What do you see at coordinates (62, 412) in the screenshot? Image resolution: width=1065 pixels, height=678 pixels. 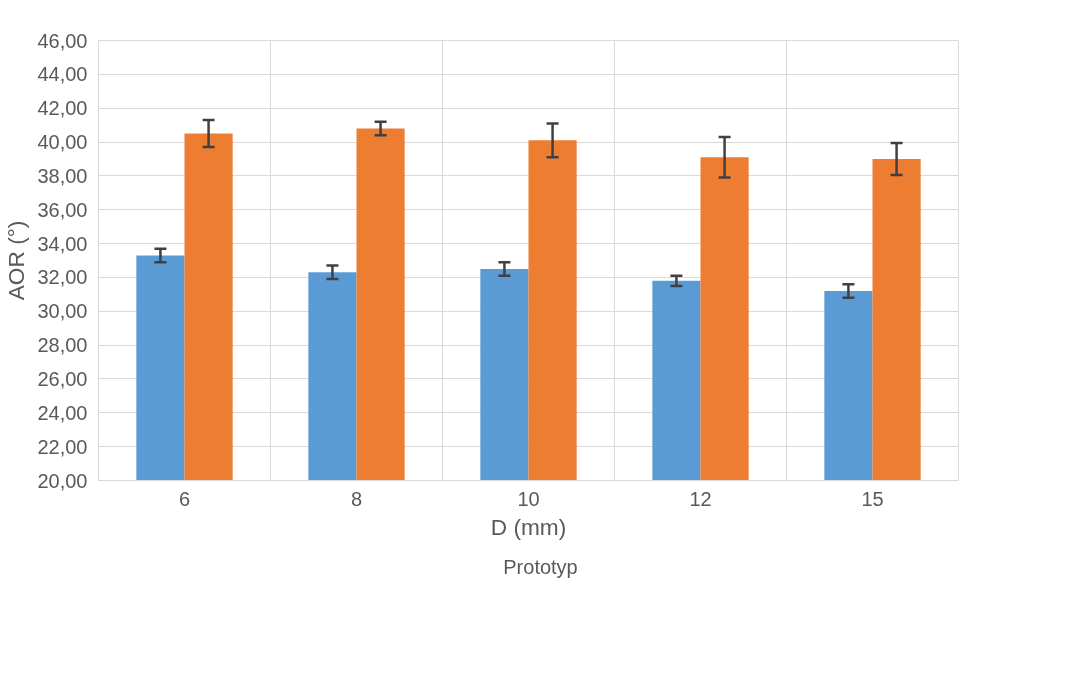 I see `y-tick-label: 24,00` at bounding box center [62, 412].